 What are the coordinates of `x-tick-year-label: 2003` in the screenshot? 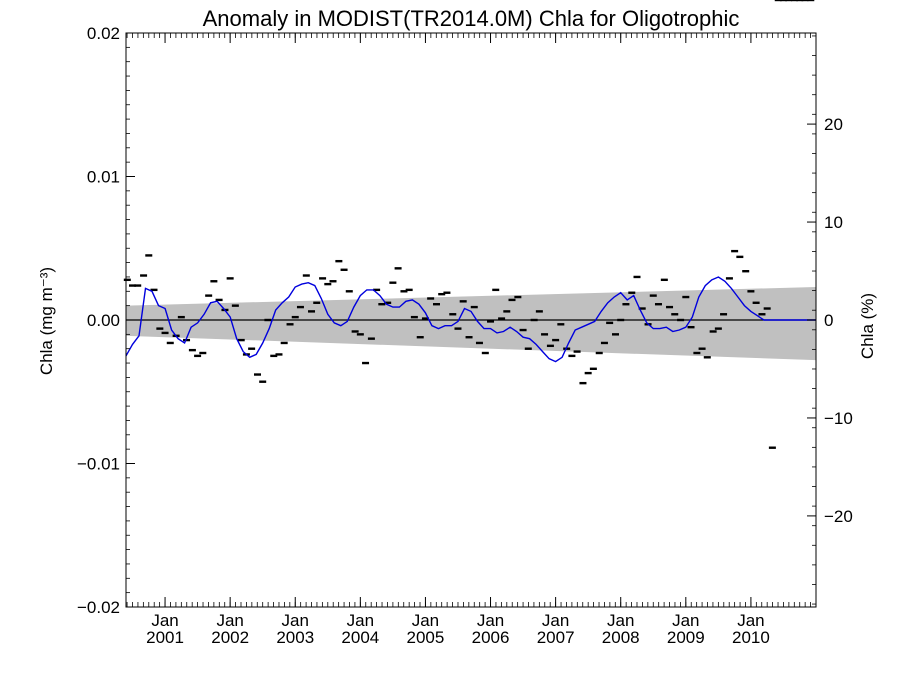 It's located at (295, 637).